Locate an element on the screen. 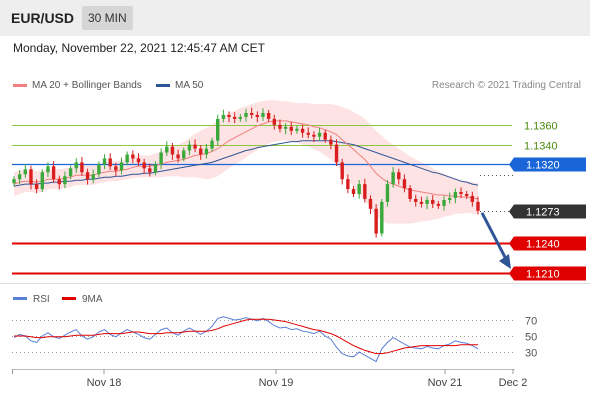  rsi-swatch is located at coordinates (20, 298).